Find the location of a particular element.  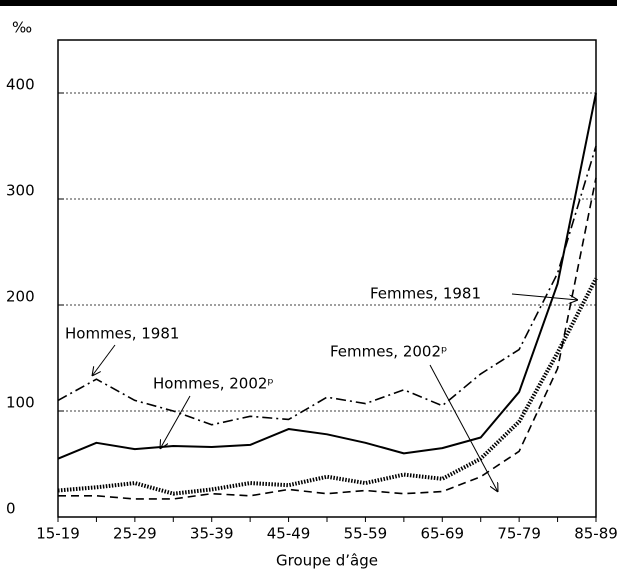

x-tick-label: 45-49 is located at coordinates (289, 534).